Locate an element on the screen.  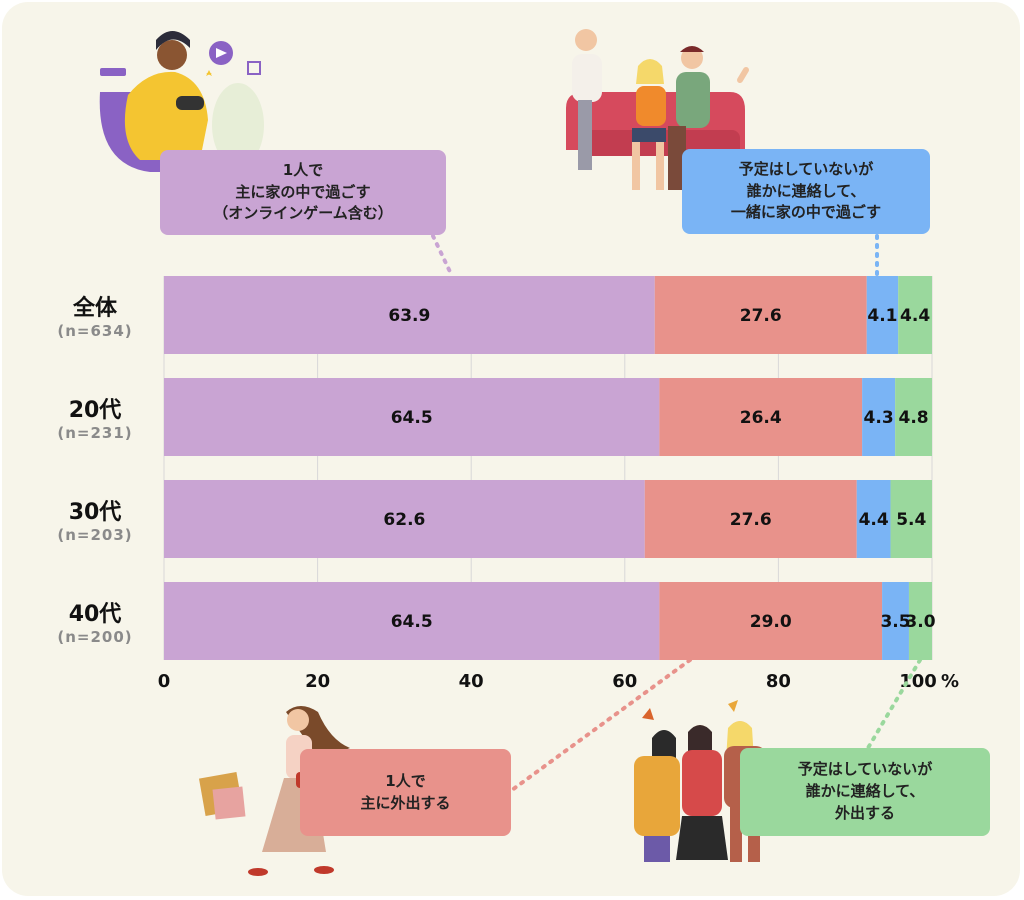
callout-group-home: 予定はしていないが 誰かに連絡して、 一緒に家の中で過ごす is located at coordinates (806, 191).